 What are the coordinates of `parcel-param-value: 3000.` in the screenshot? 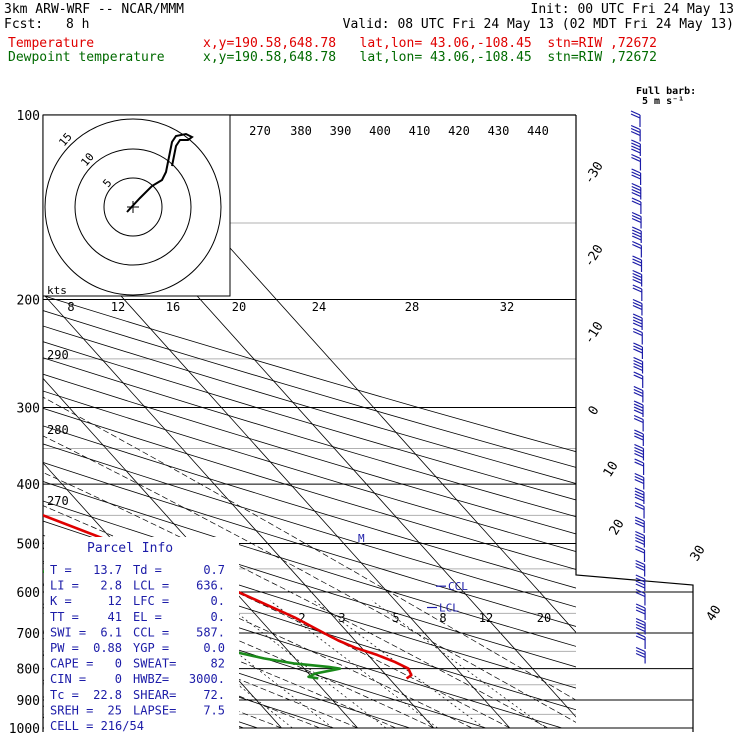 It's located at (207, 679).